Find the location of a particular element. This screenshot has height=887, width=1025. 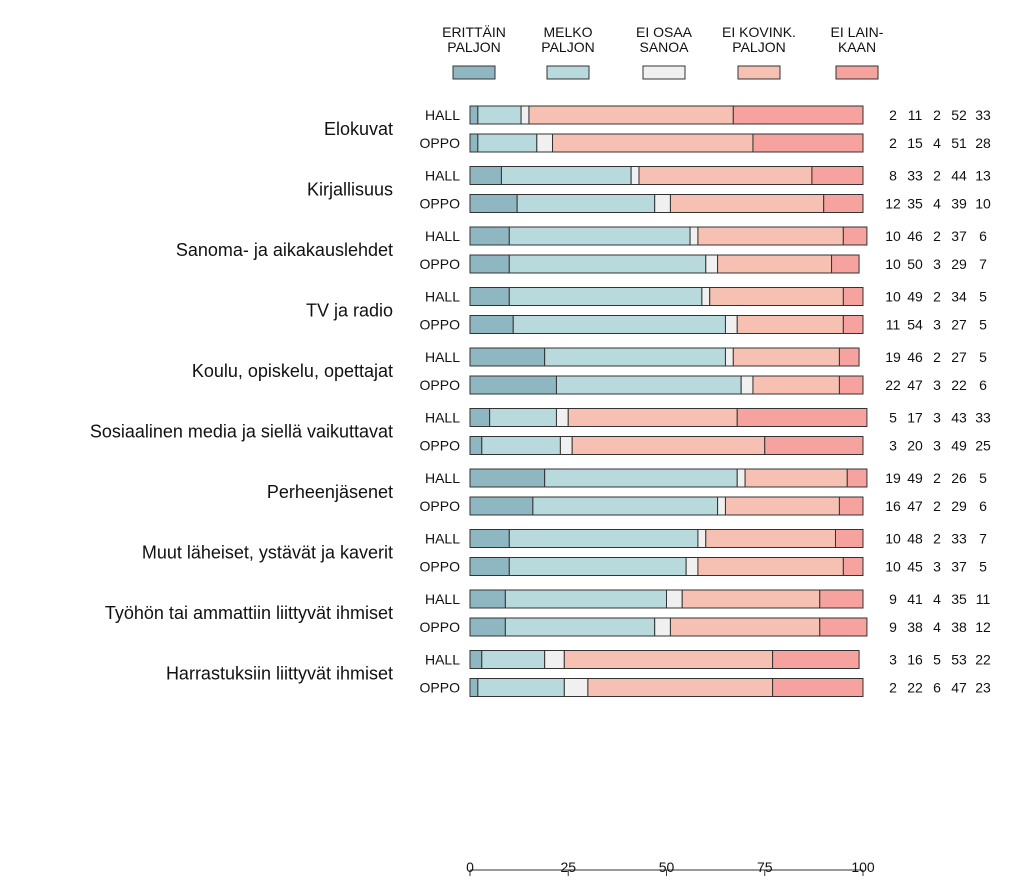

x-axis-tick-label: 25 is located at coordinates (568, 867).